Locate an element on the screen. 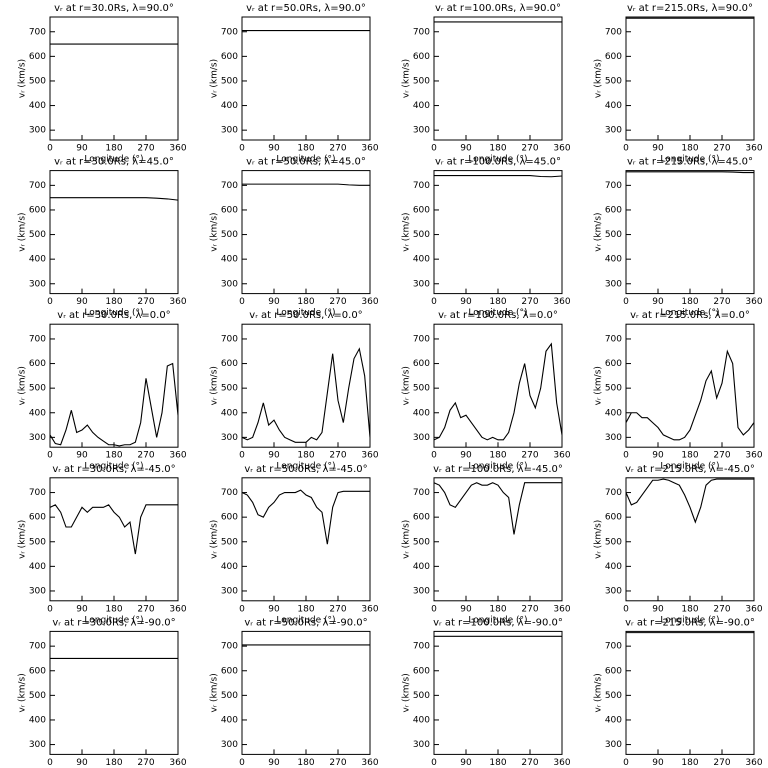 The width and height of the screenshot is (768, 768). panel-title: vᵣ at r=30.0Rs, λ=-45.0° is located at coordinates (113, 469).